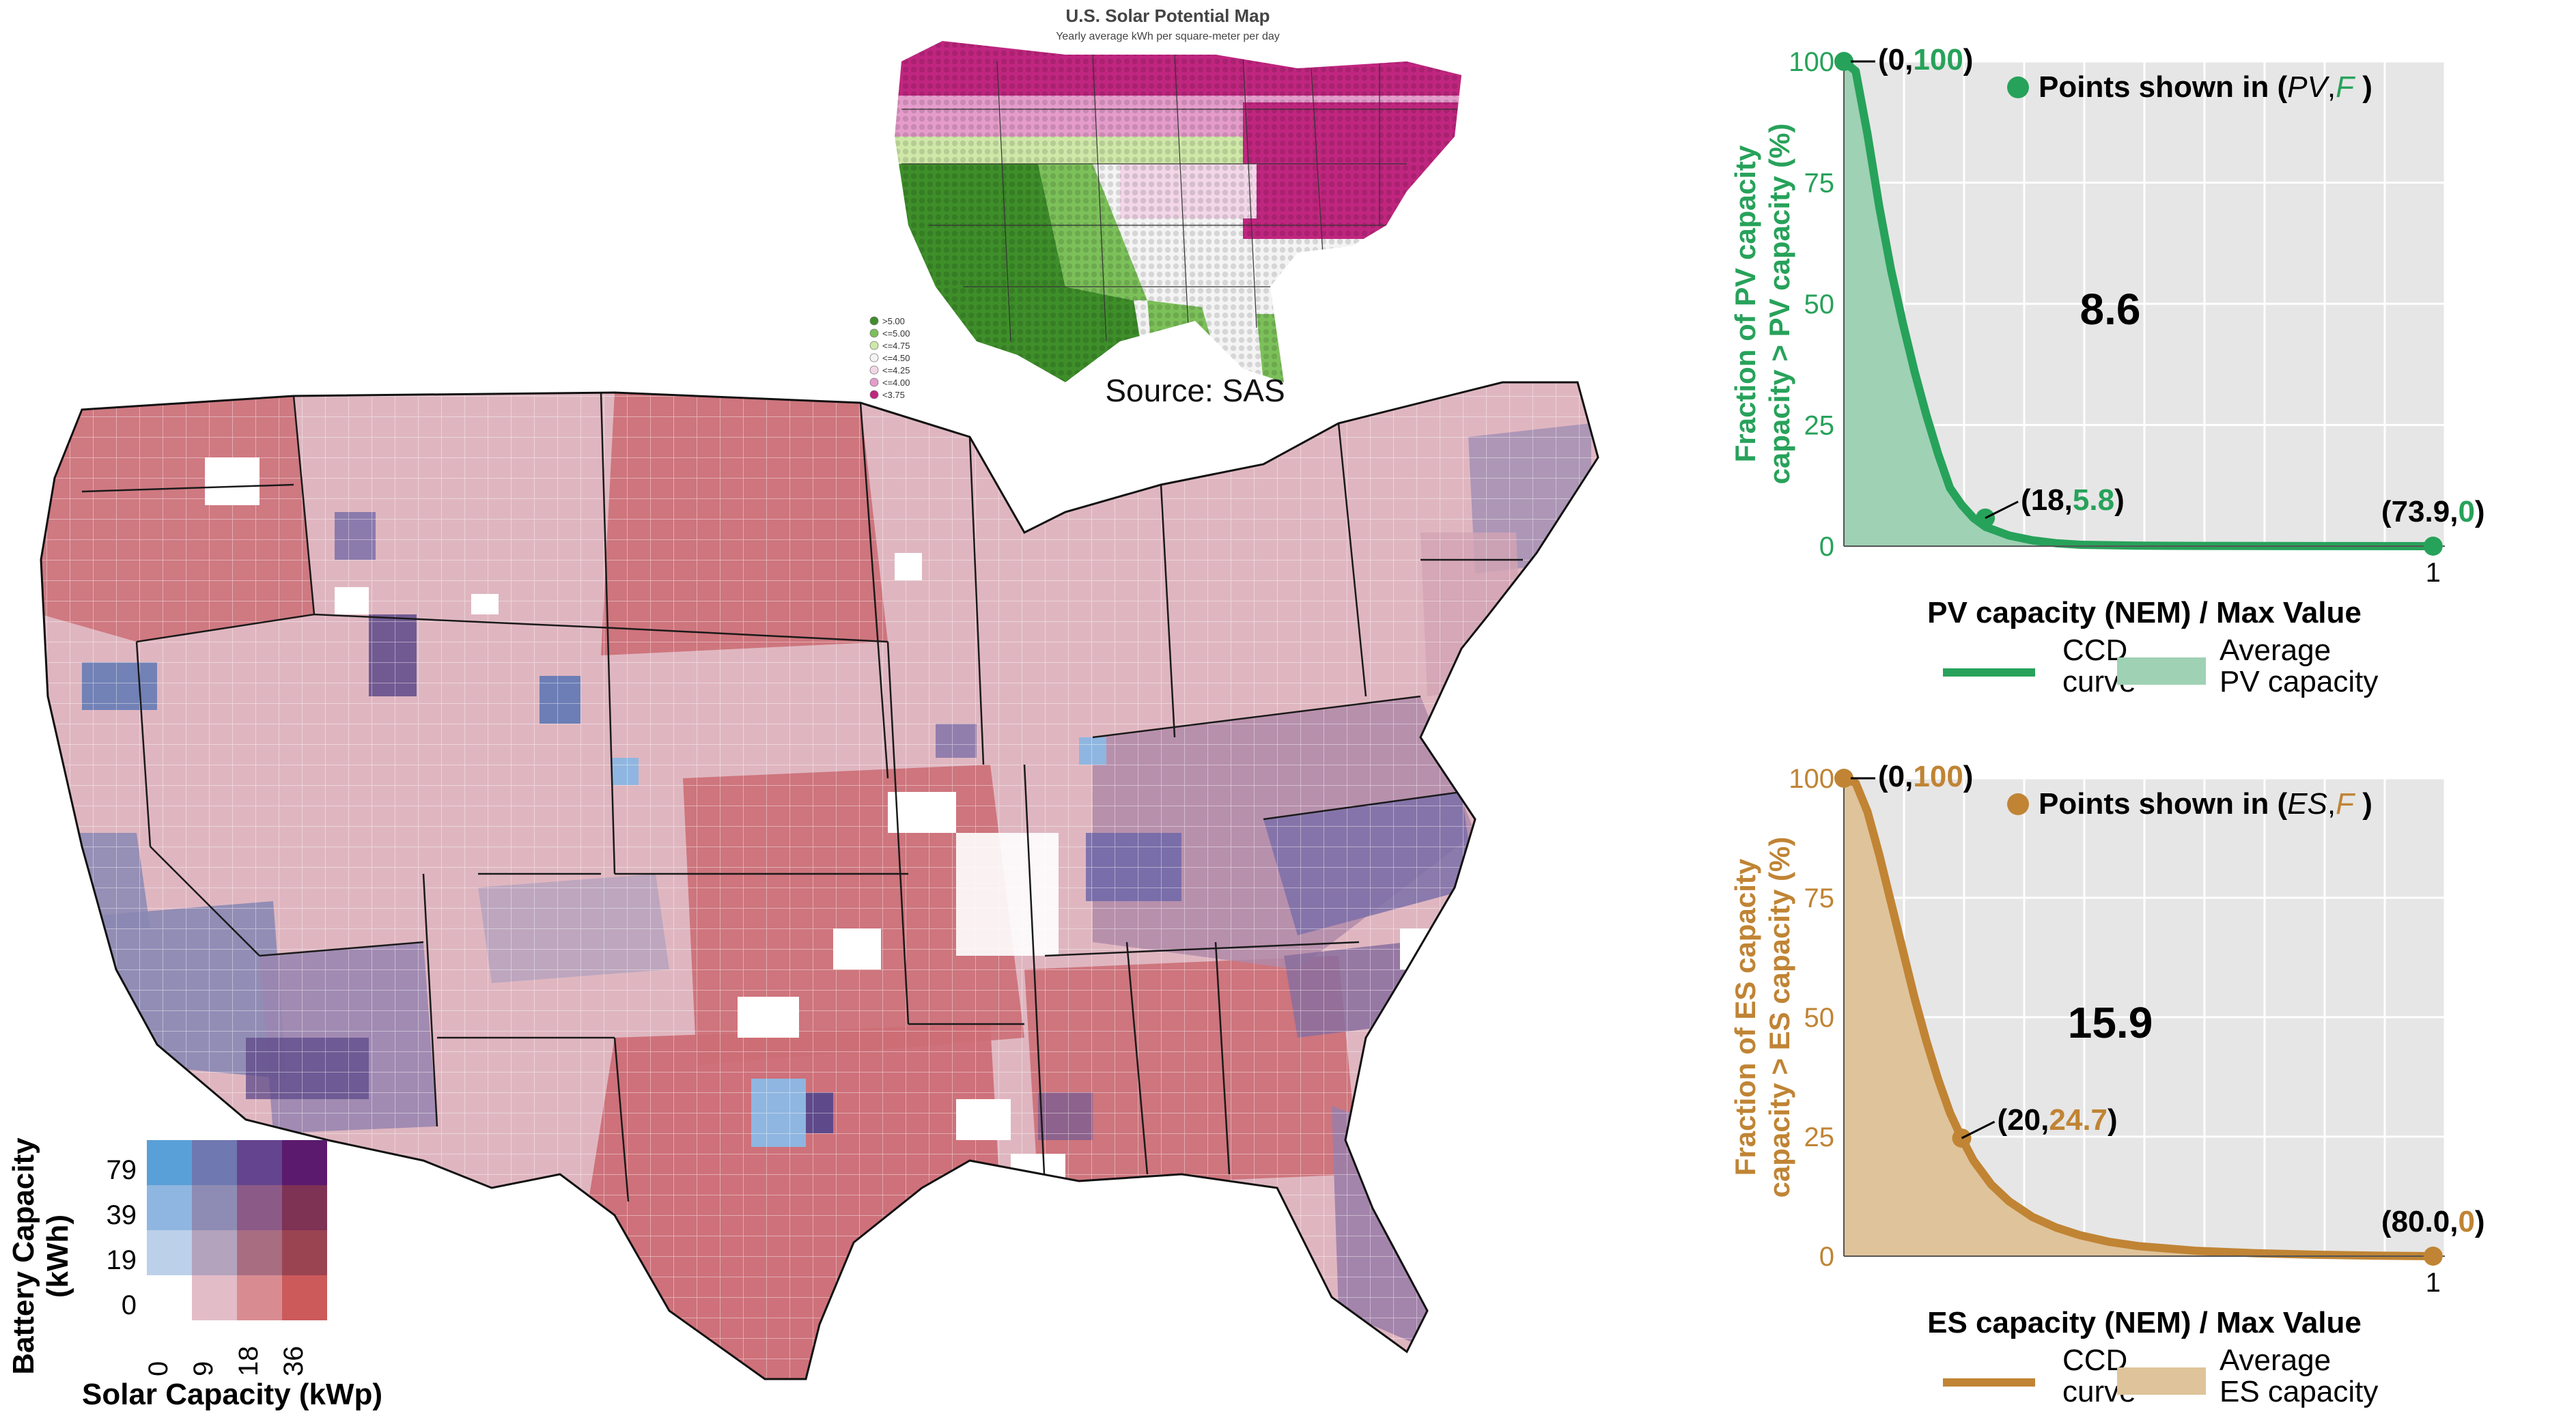 This screenshot has width=2576, height=1420. I want to click on battery-ticks: 0 19 39 79, so click(109, 1252).